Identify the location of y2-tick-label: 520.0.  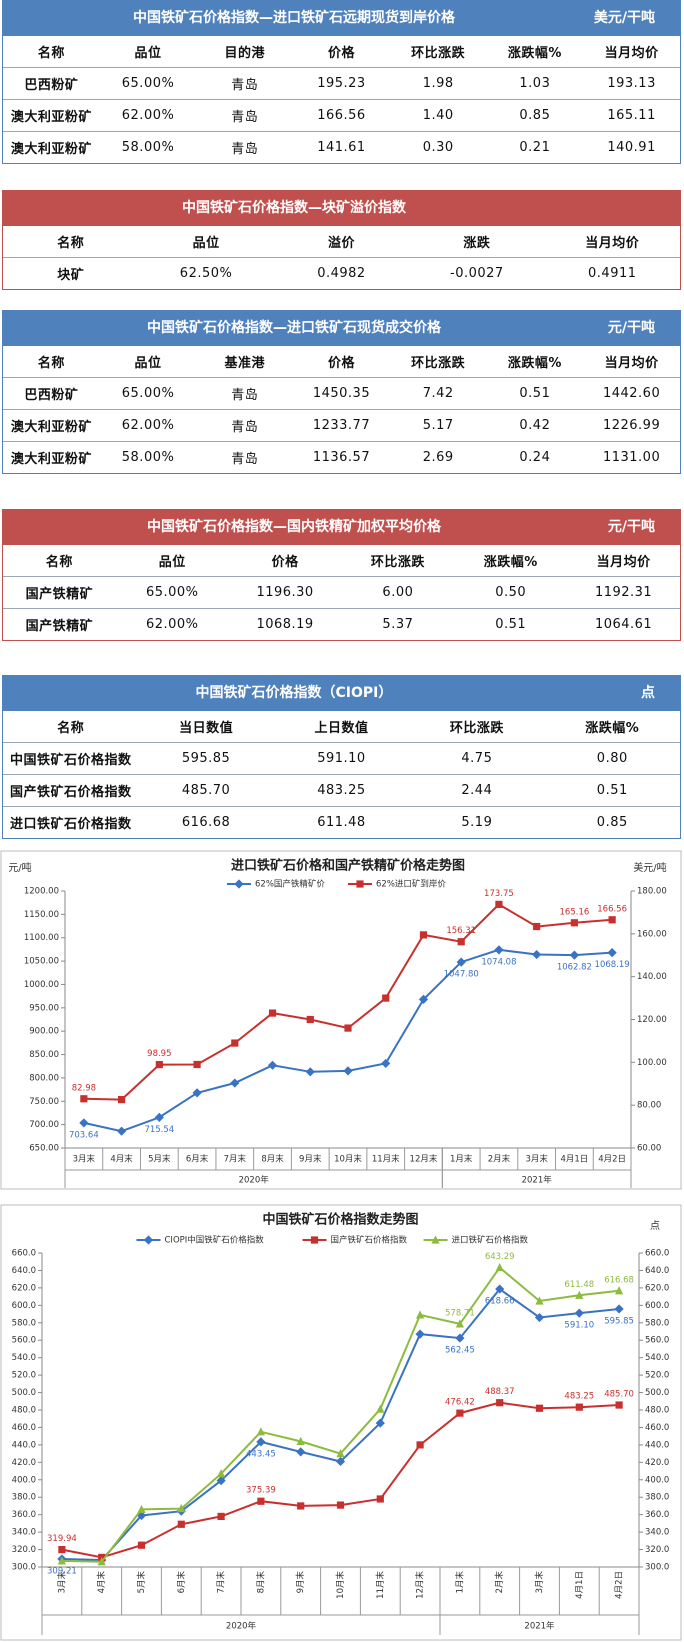
(657, 1376).